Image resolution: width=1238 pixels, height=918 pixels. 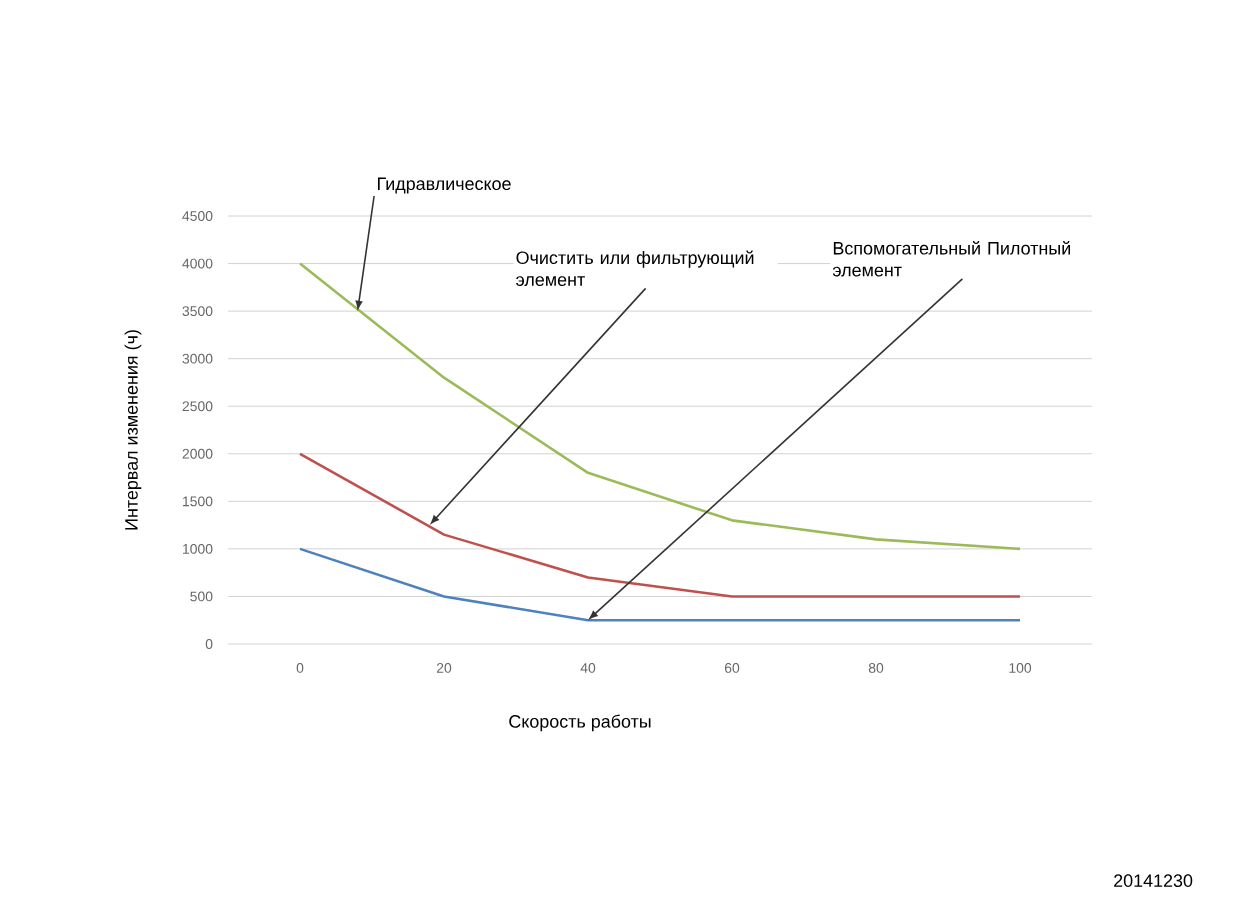 What do you see at coordinates (580, 723) in the screenshot?
I see `x-axis-title: Скорость работы` at bounding box center [580, 723].